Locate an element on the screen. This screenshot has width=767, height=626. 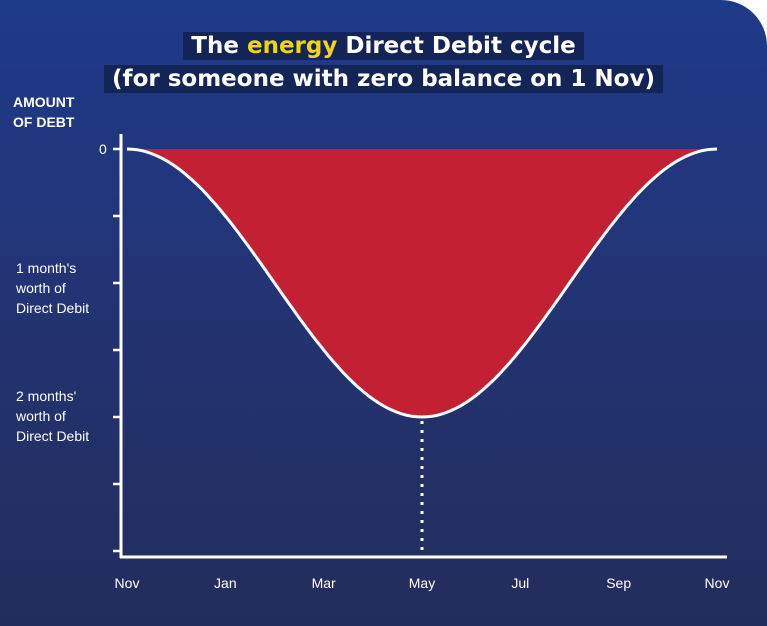
y-tick-2-line-3: Direct Debit is located at coordinates (53, 436).